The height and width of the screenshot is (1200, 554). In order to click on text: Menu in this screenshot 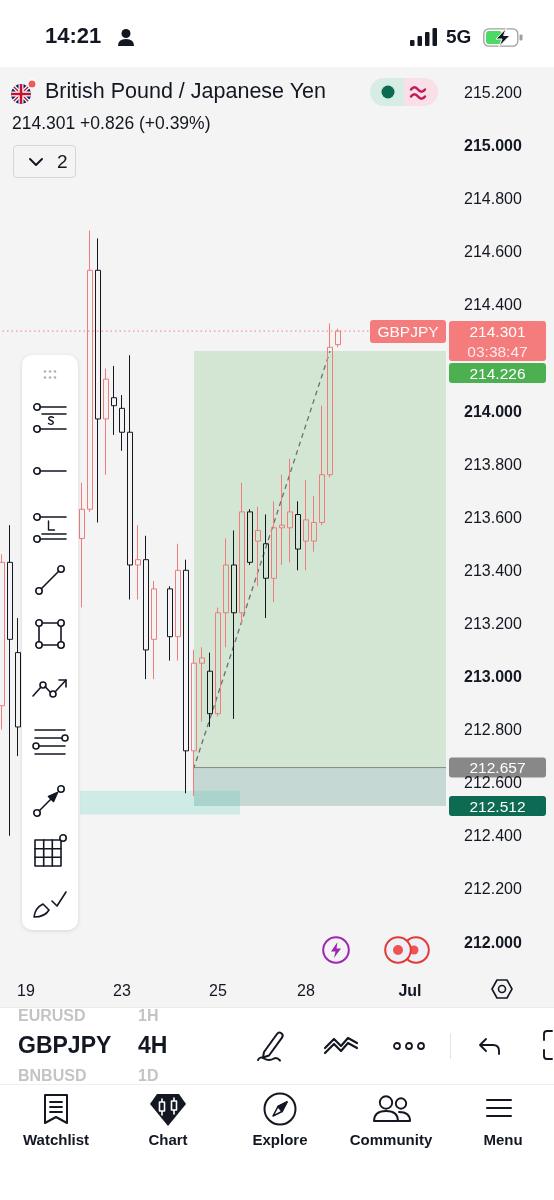, I will do `click(503, 1139)`.